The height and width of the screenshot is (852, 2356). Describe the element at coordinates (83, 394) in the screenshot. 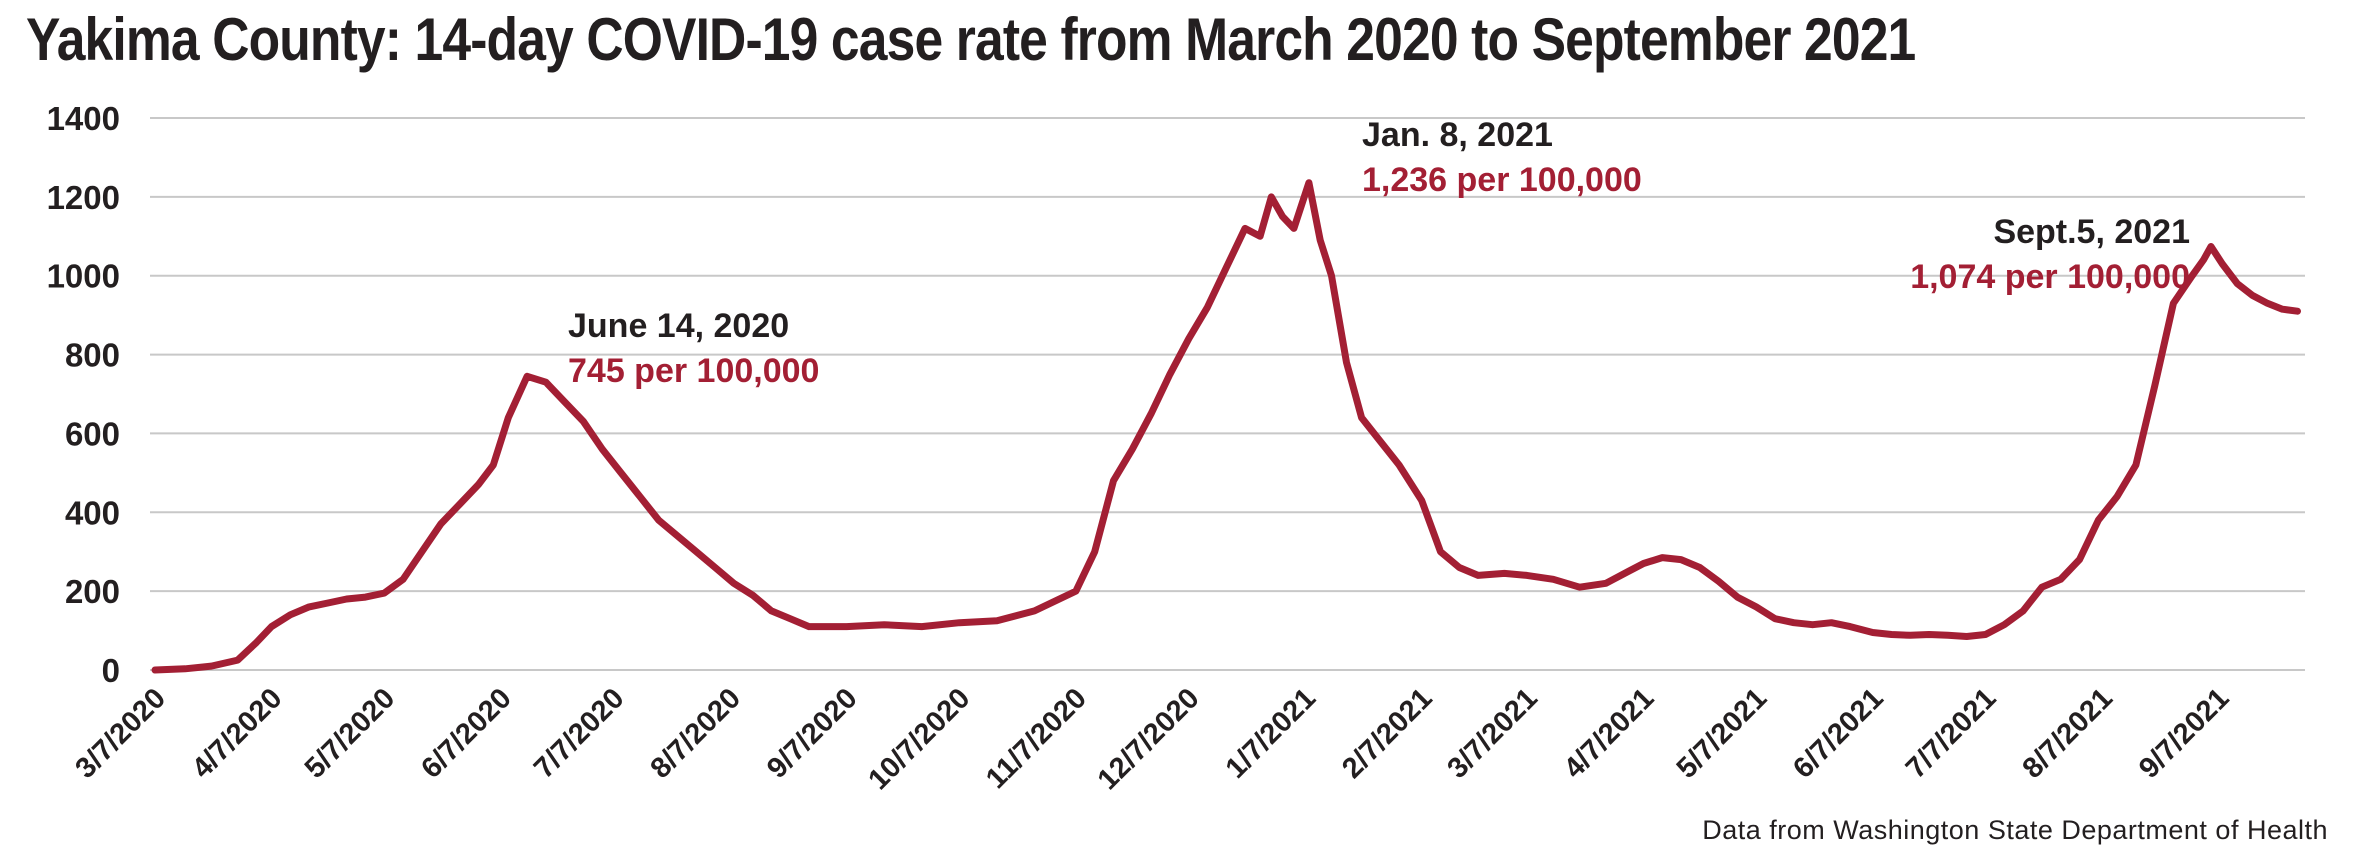

I see `y-axis: 0 200 400 600 800 1000 1200 1400` at that location.